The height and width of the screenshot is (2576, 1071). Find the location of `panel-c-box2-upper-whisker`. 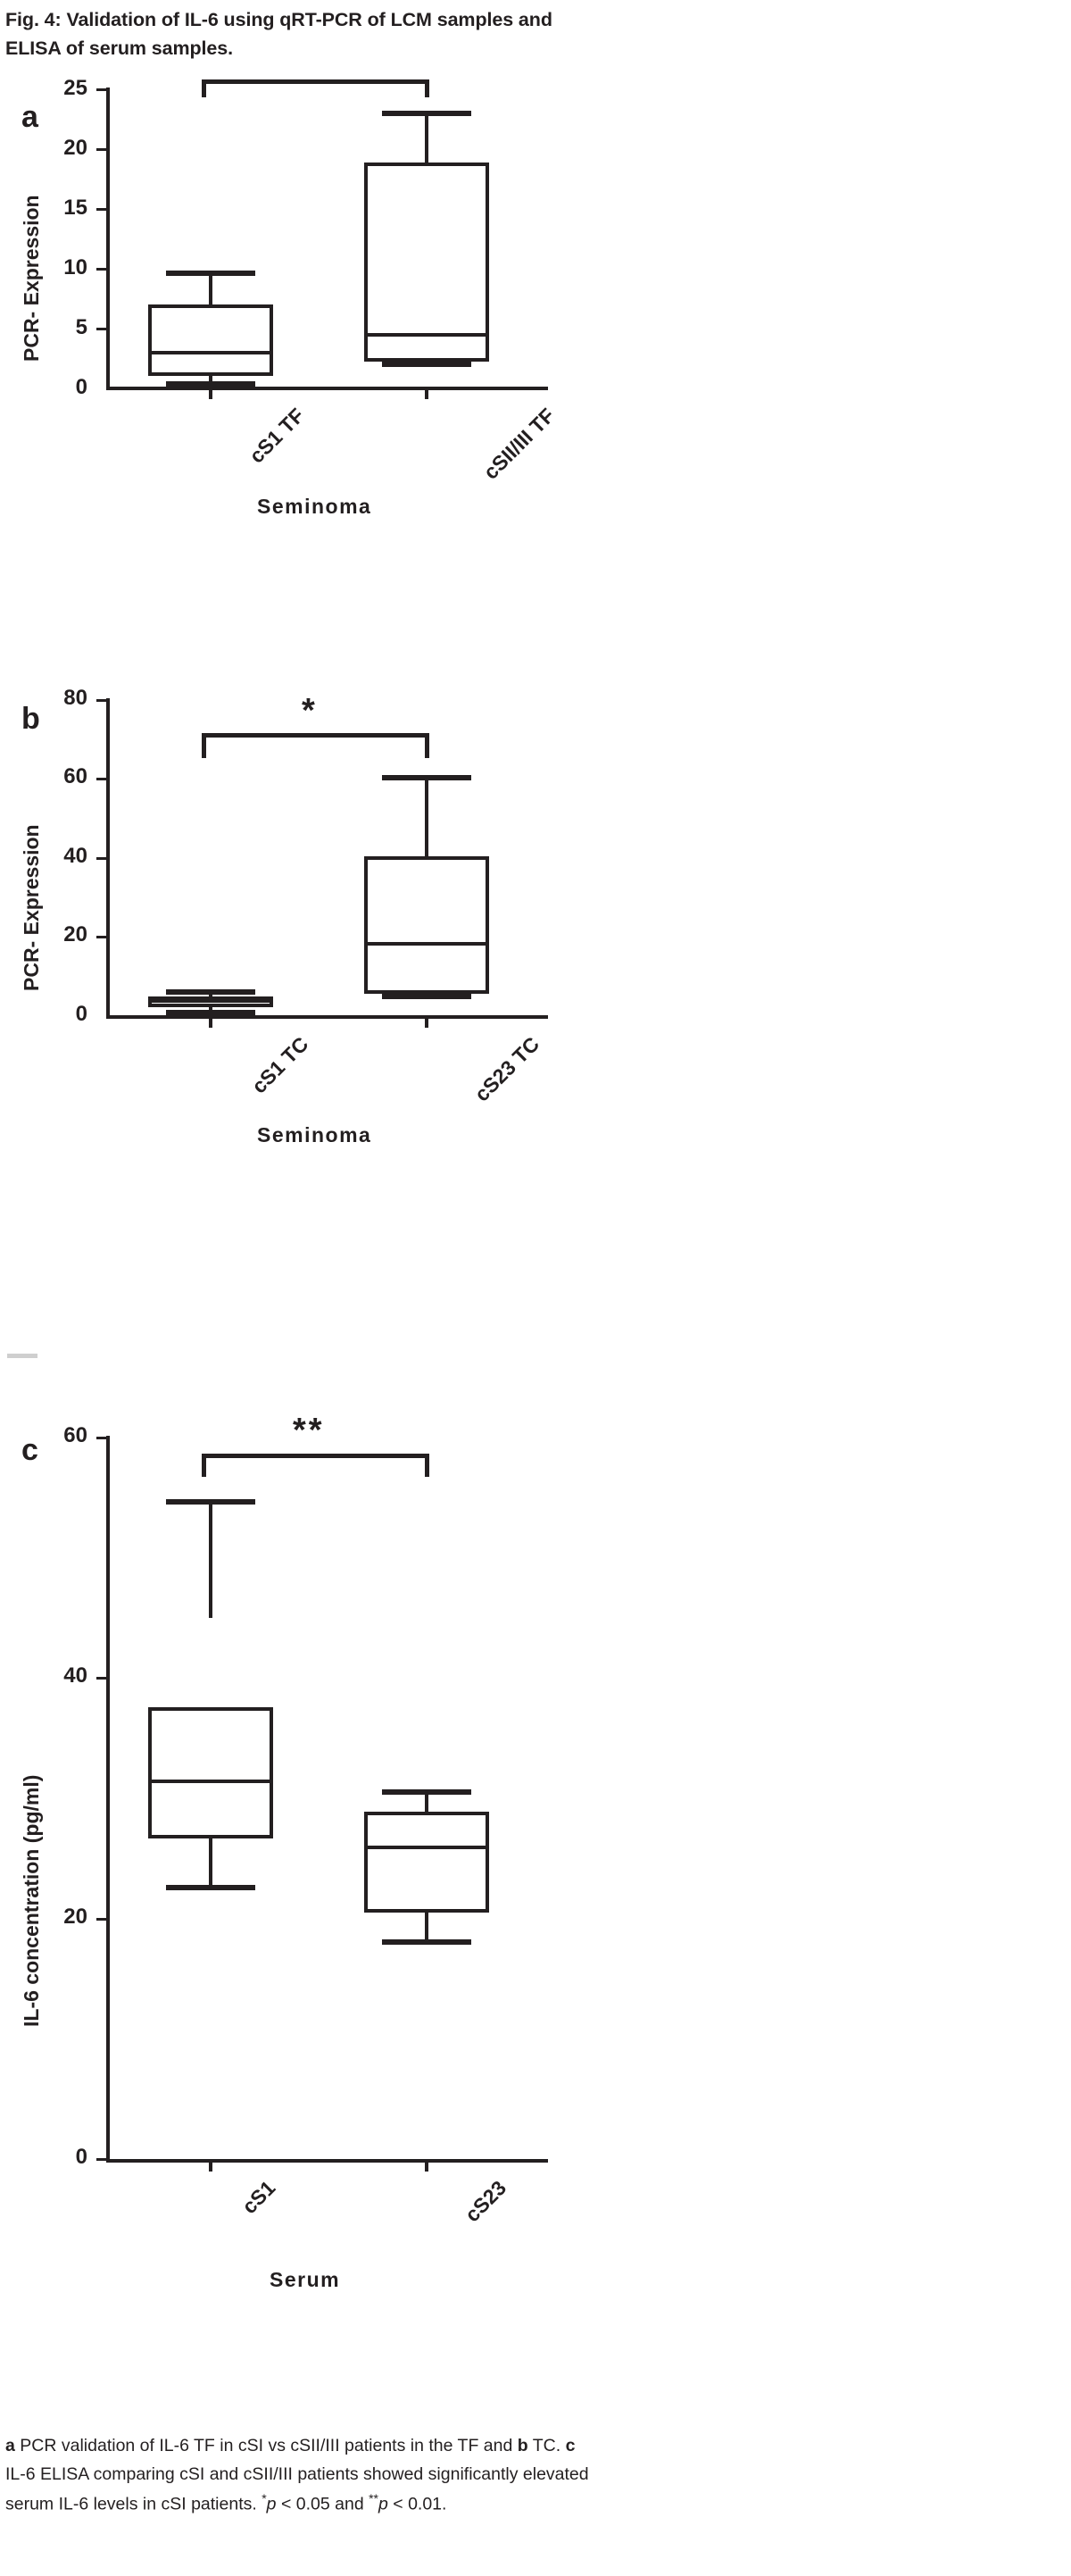

panel-c-box2-upper-whisker is located at coordinates (426, 1800).